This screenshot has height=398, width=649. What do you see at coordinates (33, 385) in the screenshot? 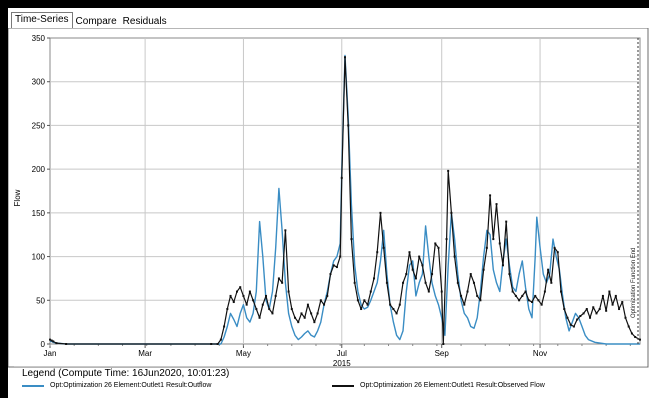
I see `legend-swatch-outflow` at bounding box center [33, 385].